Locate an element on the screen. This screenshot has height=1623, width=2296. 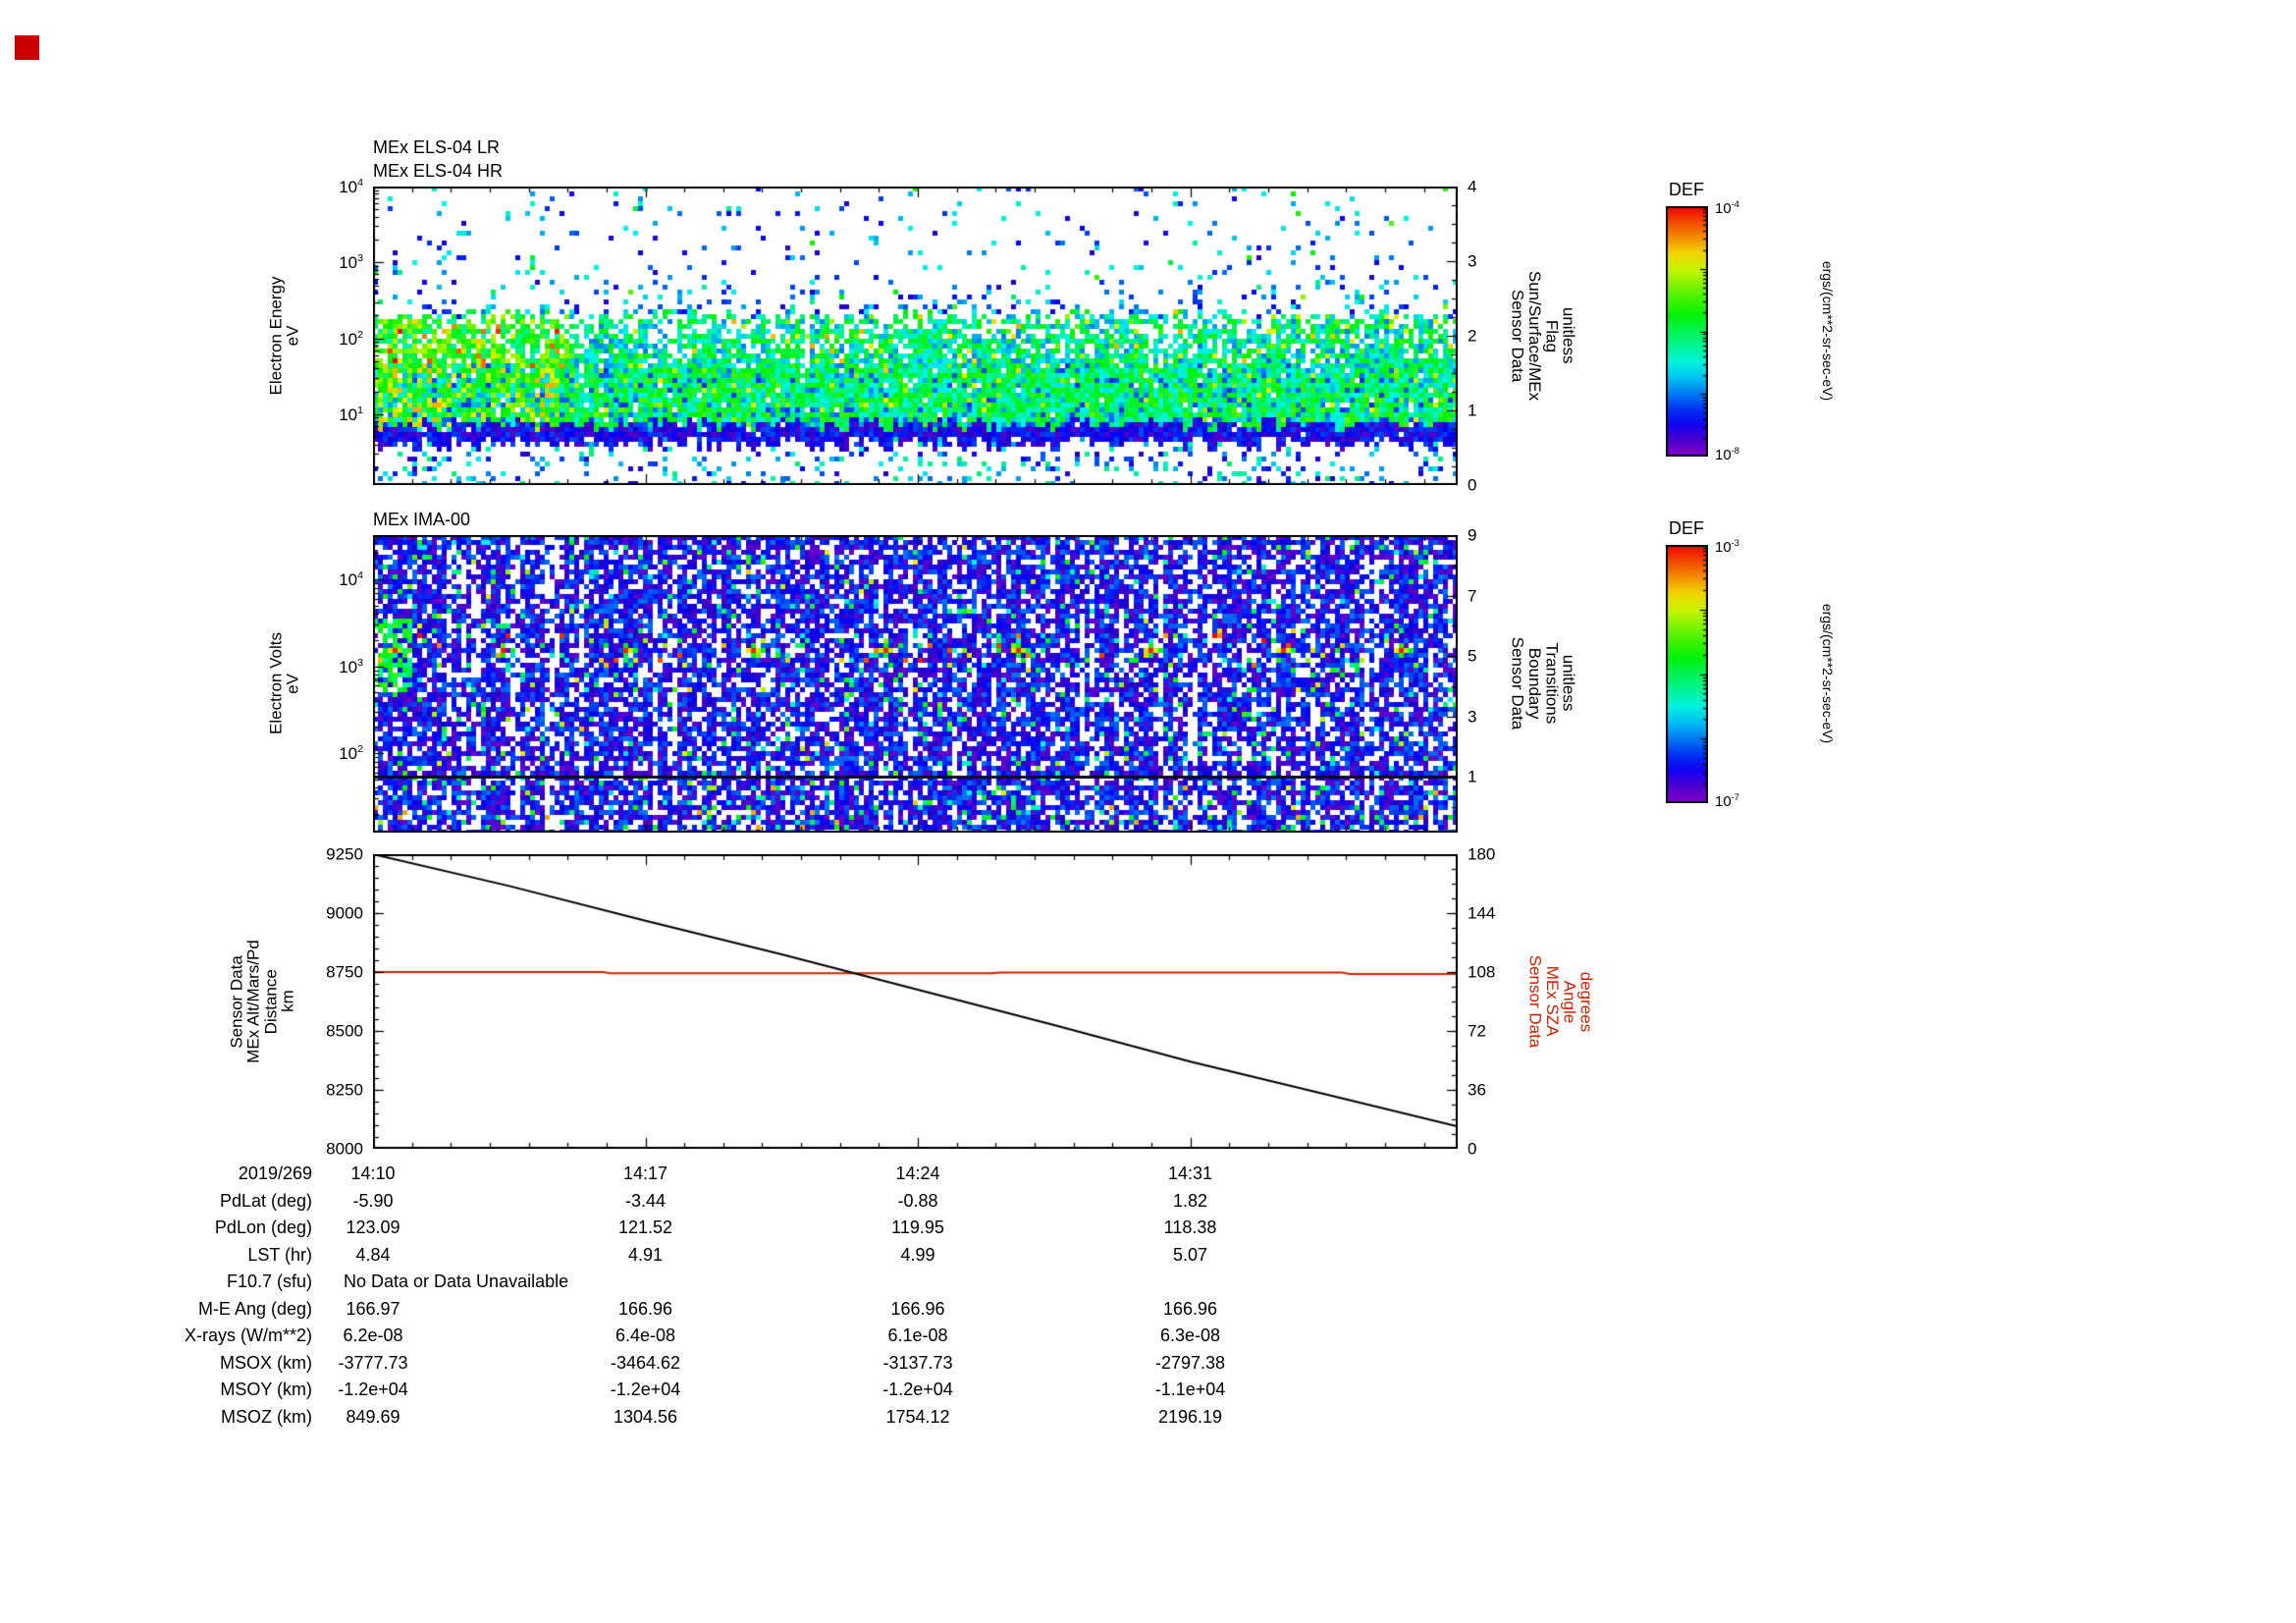
sza-tick-label: 36 is located at coordinates (1477, 1090).